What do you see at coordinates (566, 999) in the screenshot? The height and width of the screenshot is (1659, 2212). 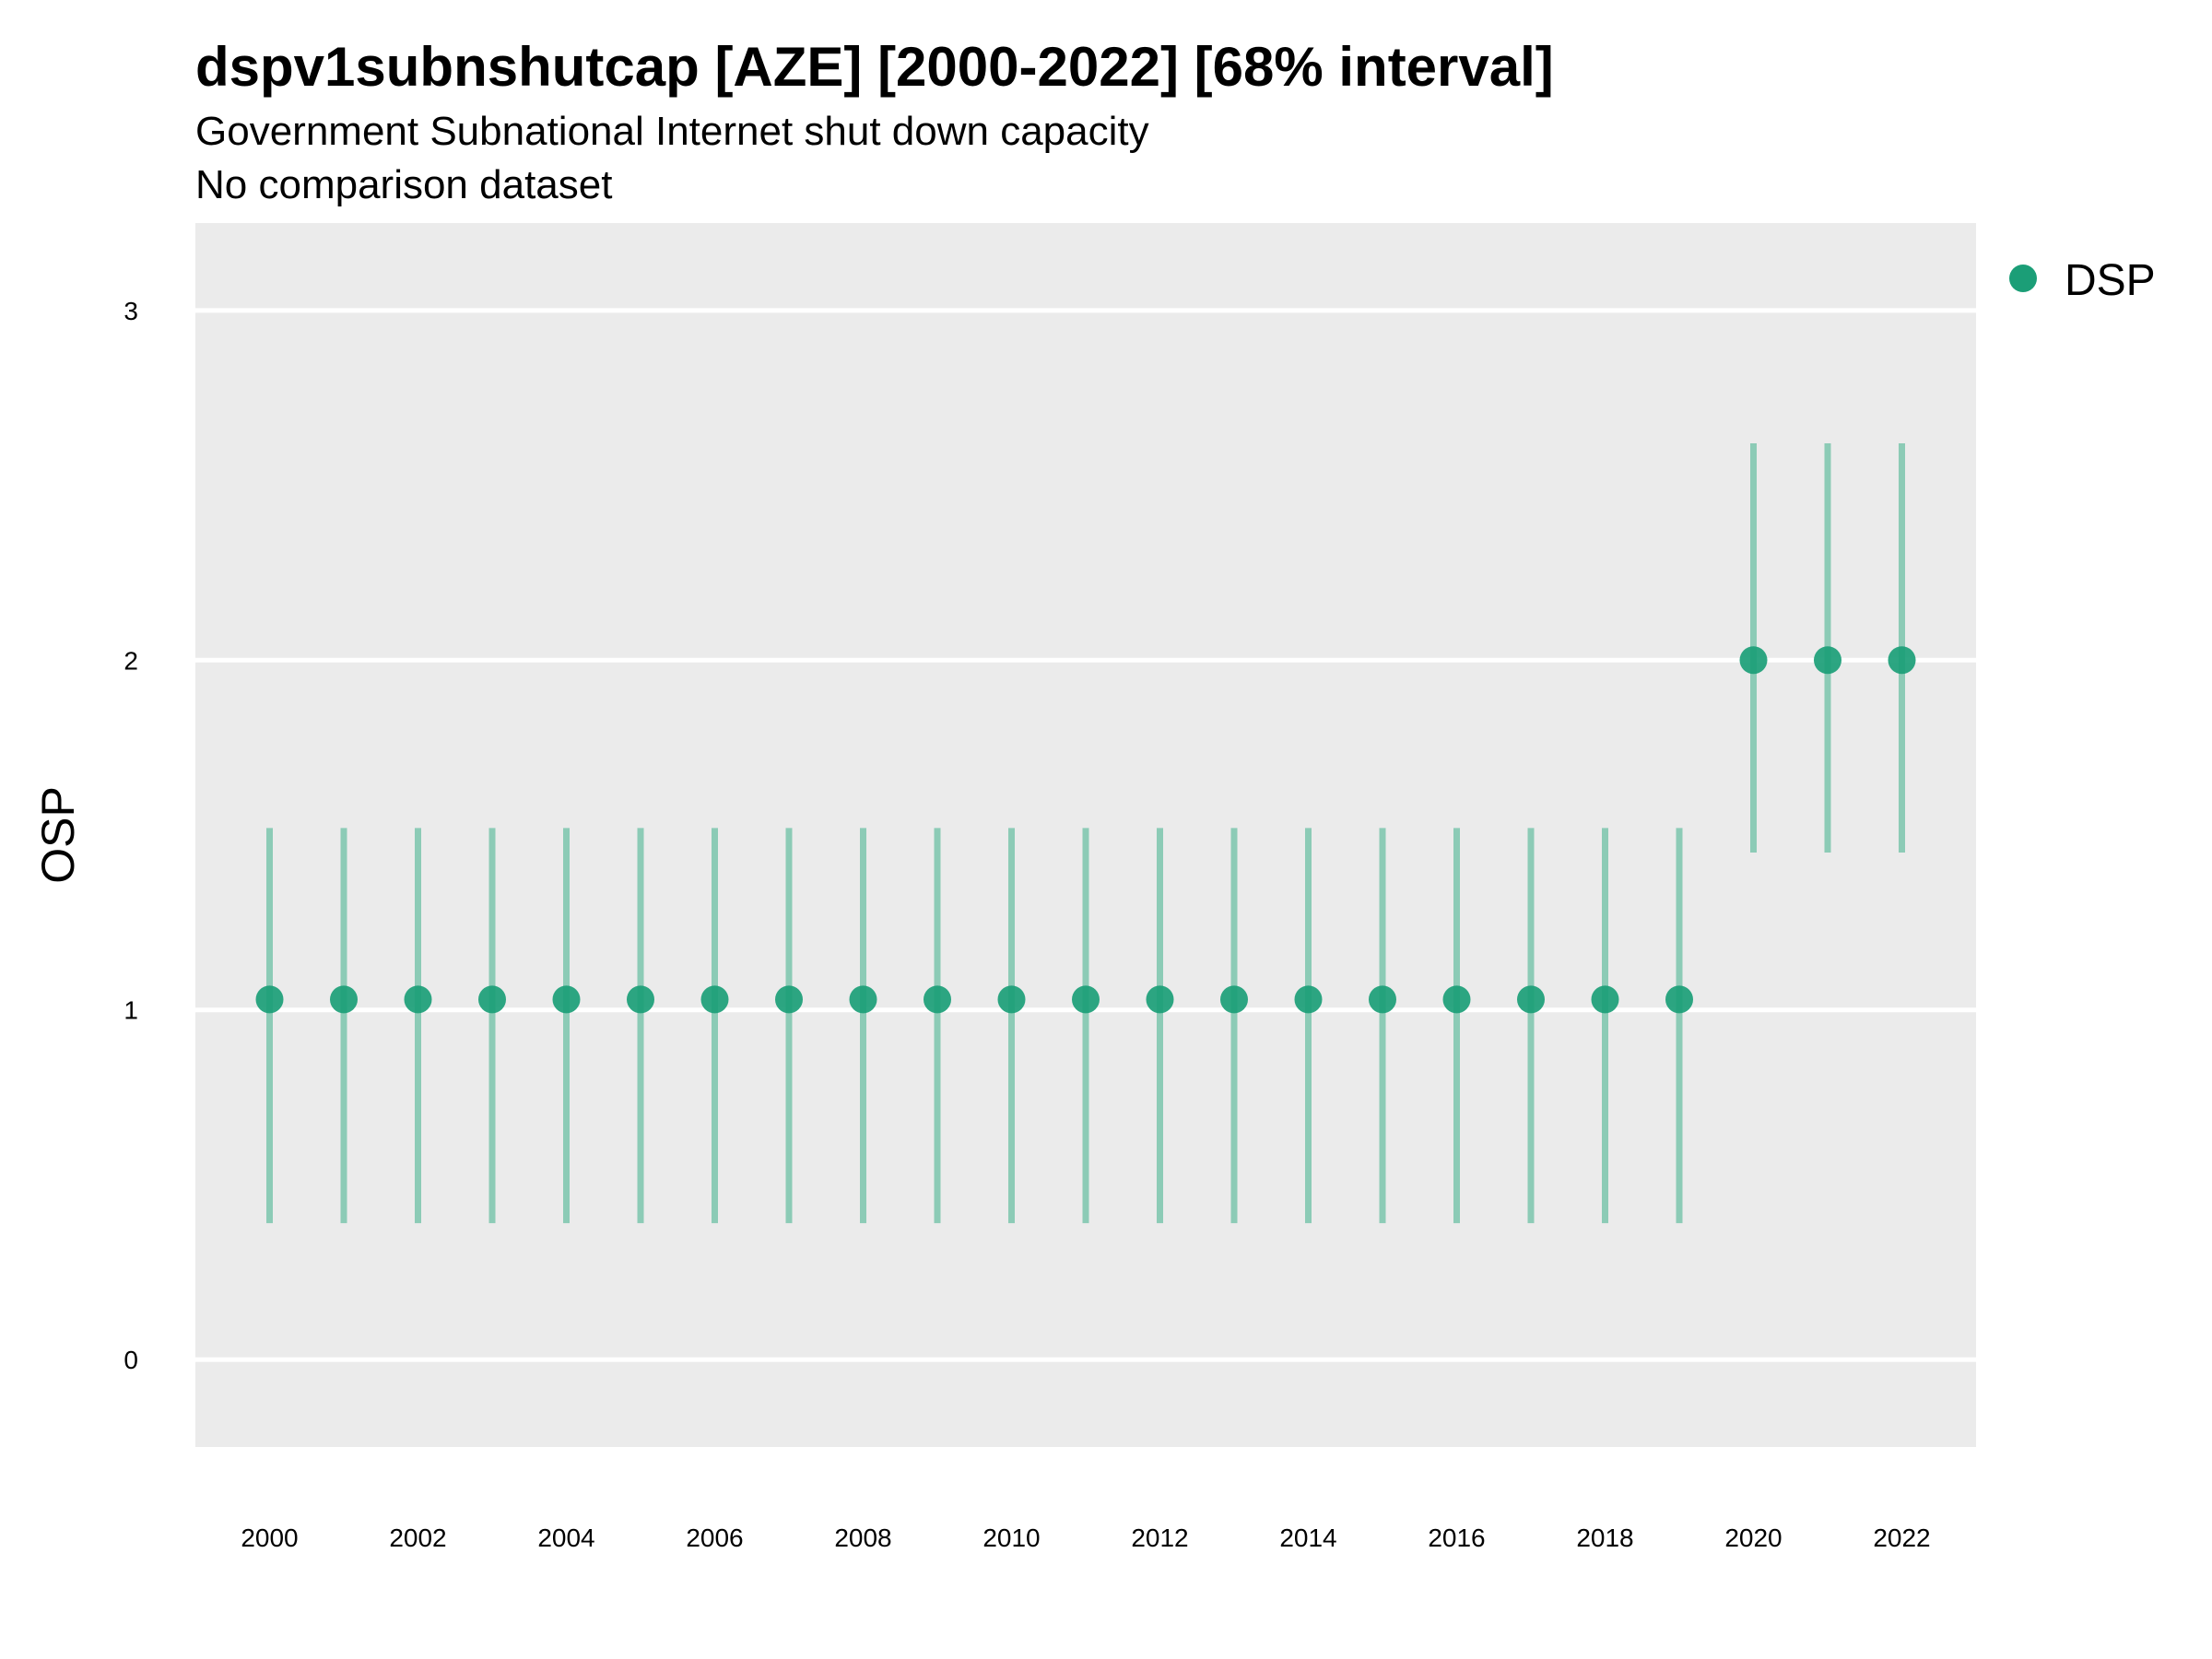 I see `point-2004` at bounding box center [566, 999].